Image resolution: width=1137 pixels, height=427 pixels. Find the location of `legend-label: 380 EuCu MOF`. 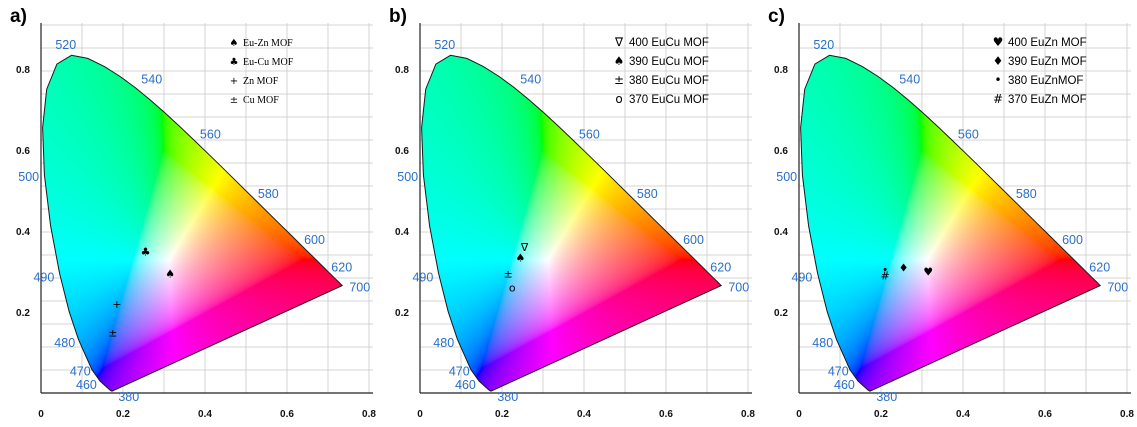

legend-label: 380 EuCu MOF is located at coordinates (669, 81).